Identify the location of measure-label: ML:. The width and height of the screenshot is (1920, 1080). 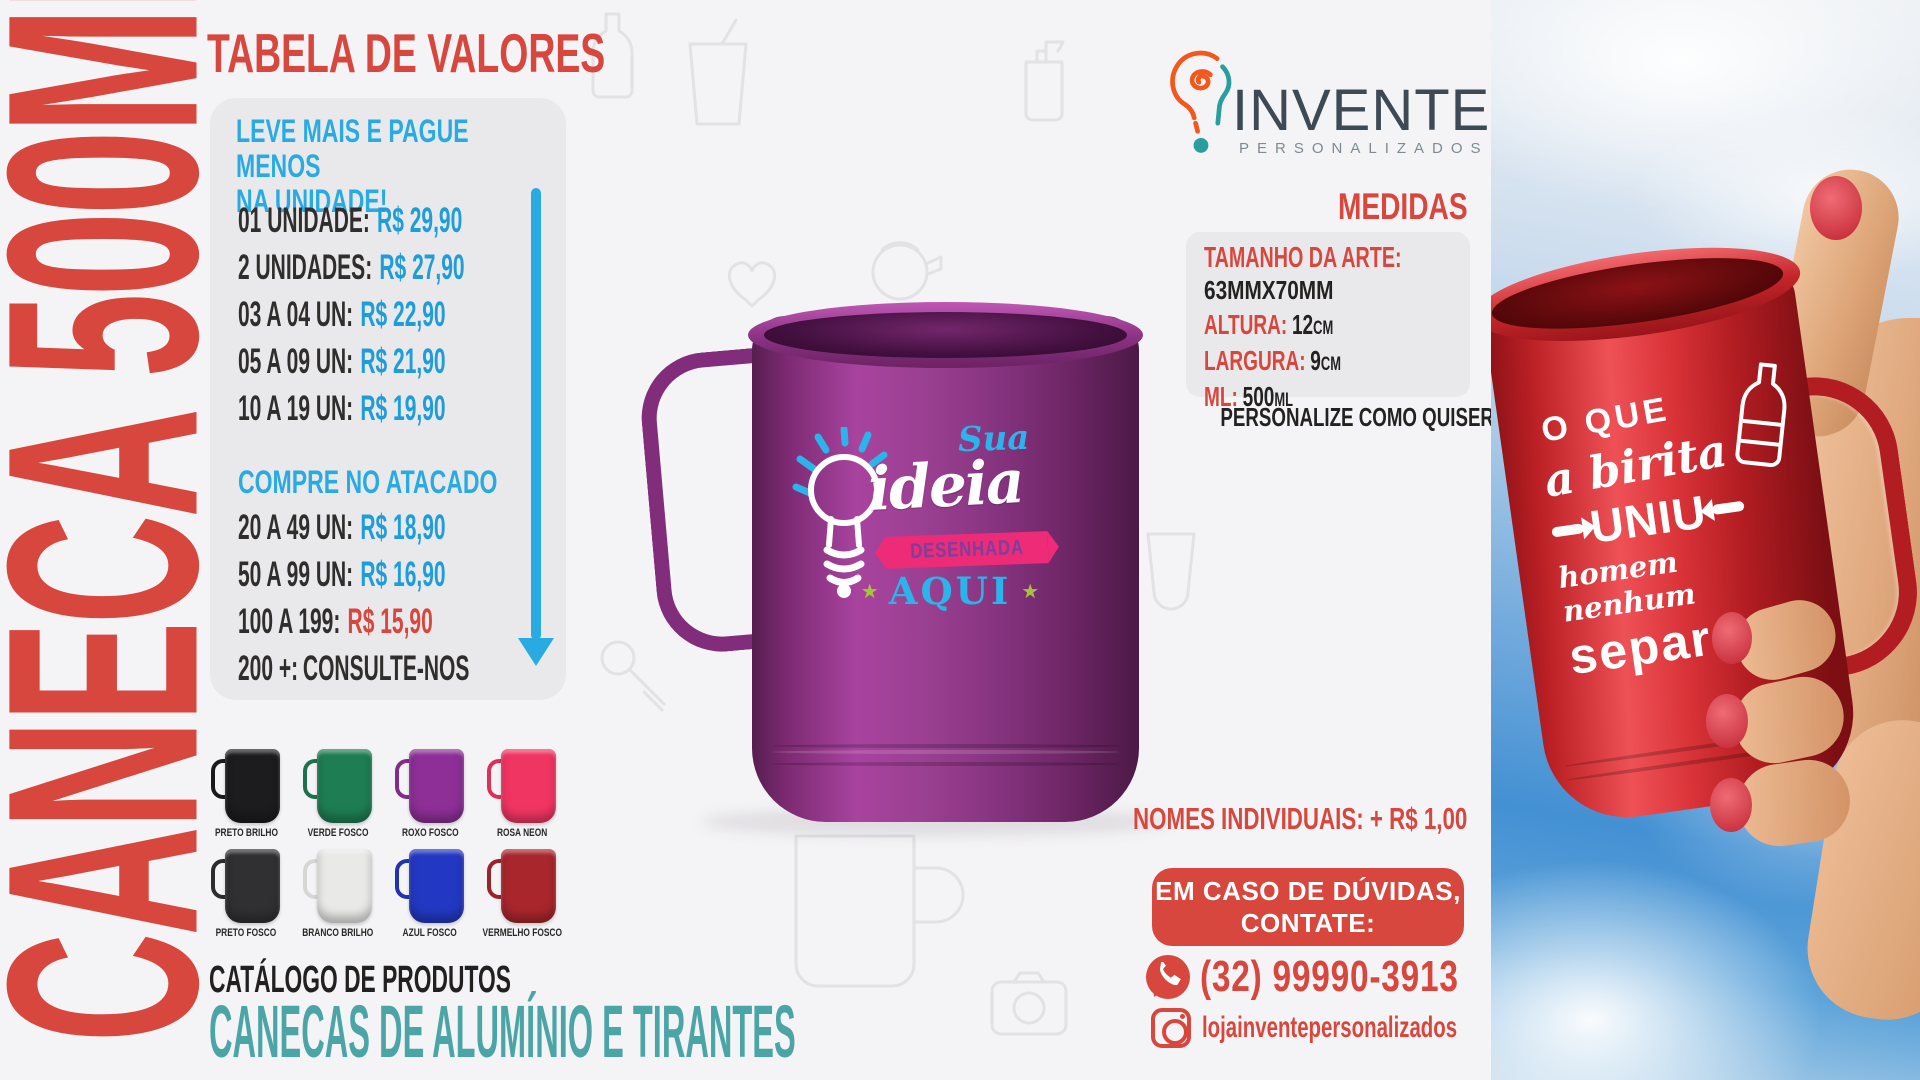
(1221, 396).